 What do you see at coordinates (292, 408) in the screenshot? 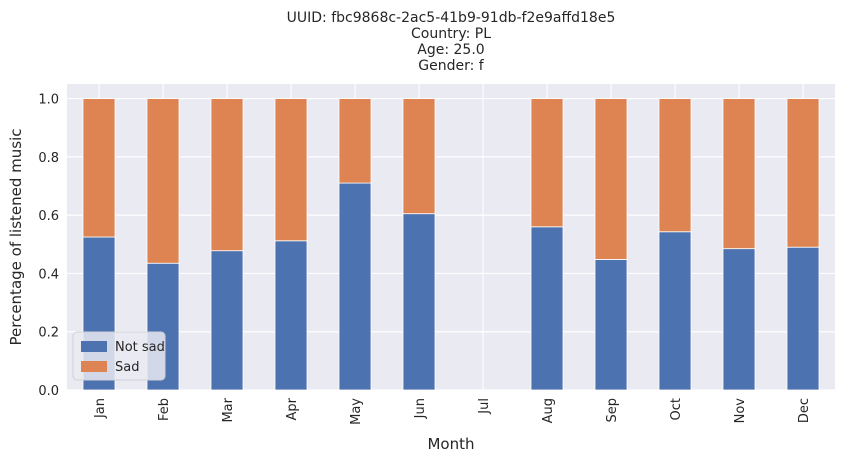
I see `x-tick-label: Apr` at bounding box center [292, 408].